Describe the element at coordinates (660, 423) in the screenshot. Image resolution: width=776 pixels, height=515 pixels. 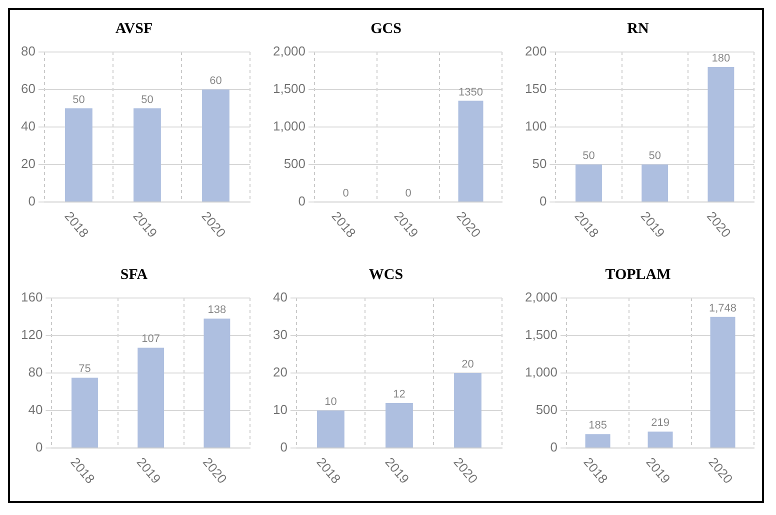
I see `data-label: 219` at that location.